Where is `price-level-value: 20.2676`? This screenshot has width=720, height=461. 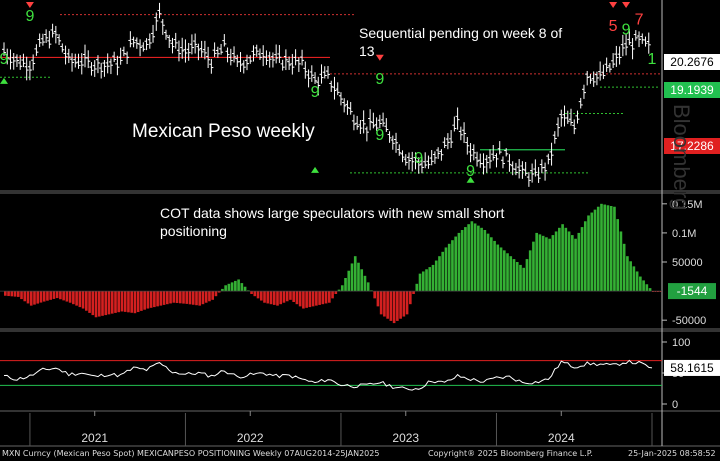
price-level-value: 20.2676 is located at coordinates (692, 62).